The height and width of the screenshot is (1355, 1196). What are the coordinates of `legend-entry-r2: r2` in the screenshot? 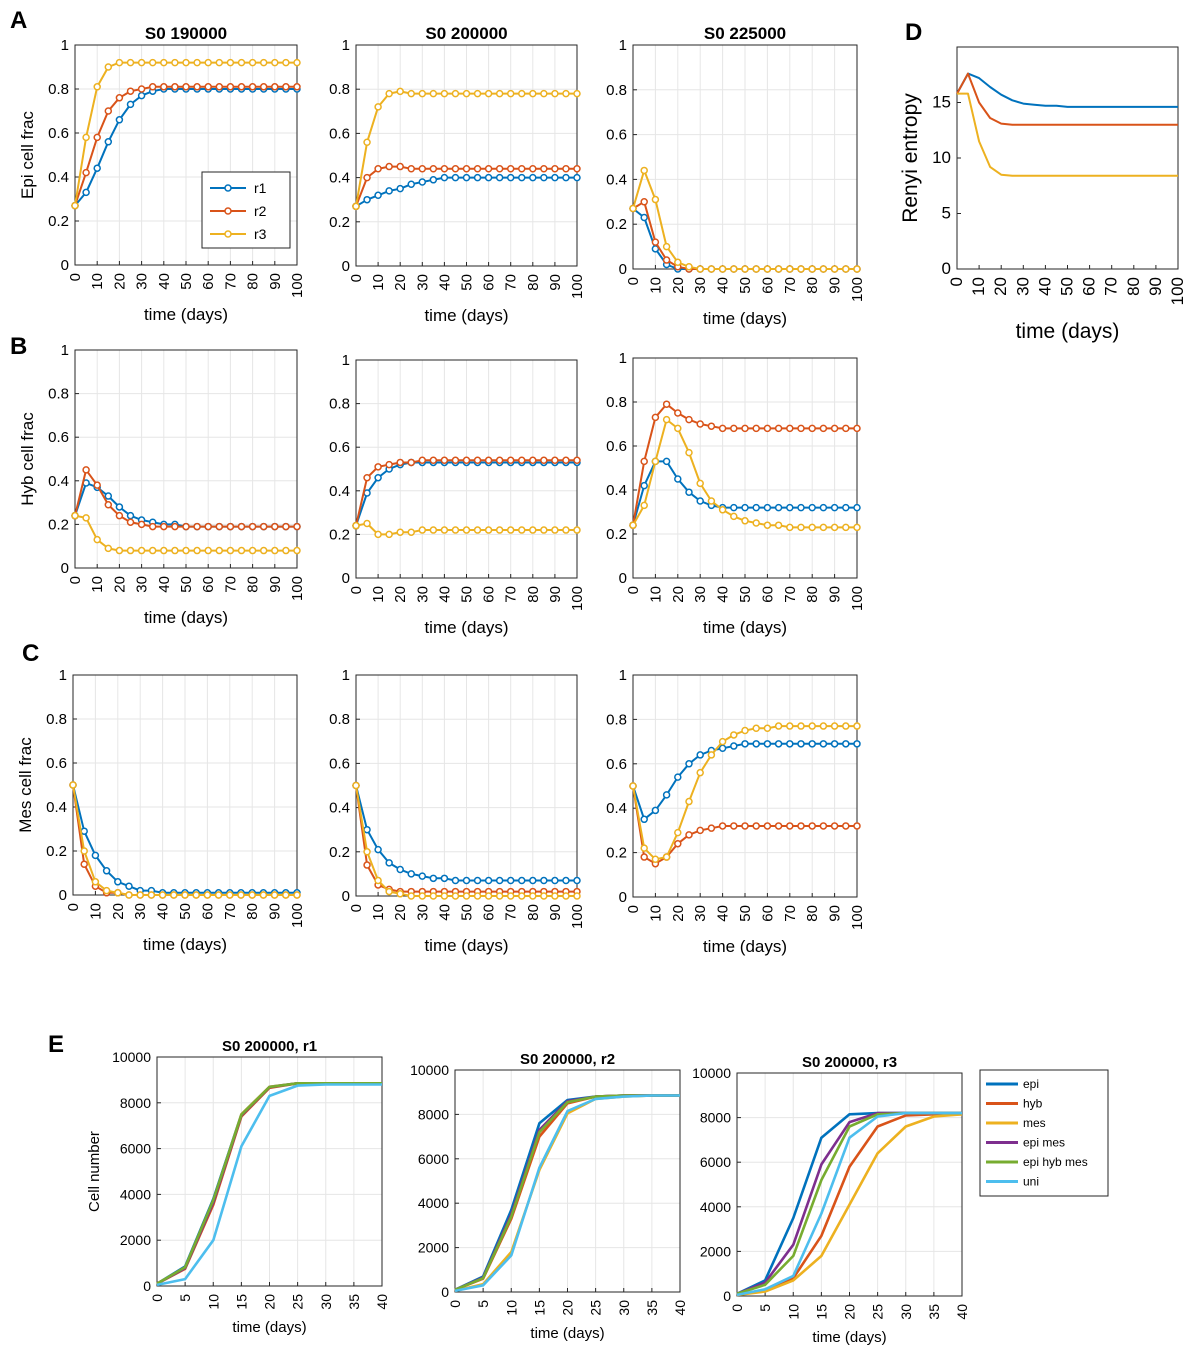 It's located at (260, 211).